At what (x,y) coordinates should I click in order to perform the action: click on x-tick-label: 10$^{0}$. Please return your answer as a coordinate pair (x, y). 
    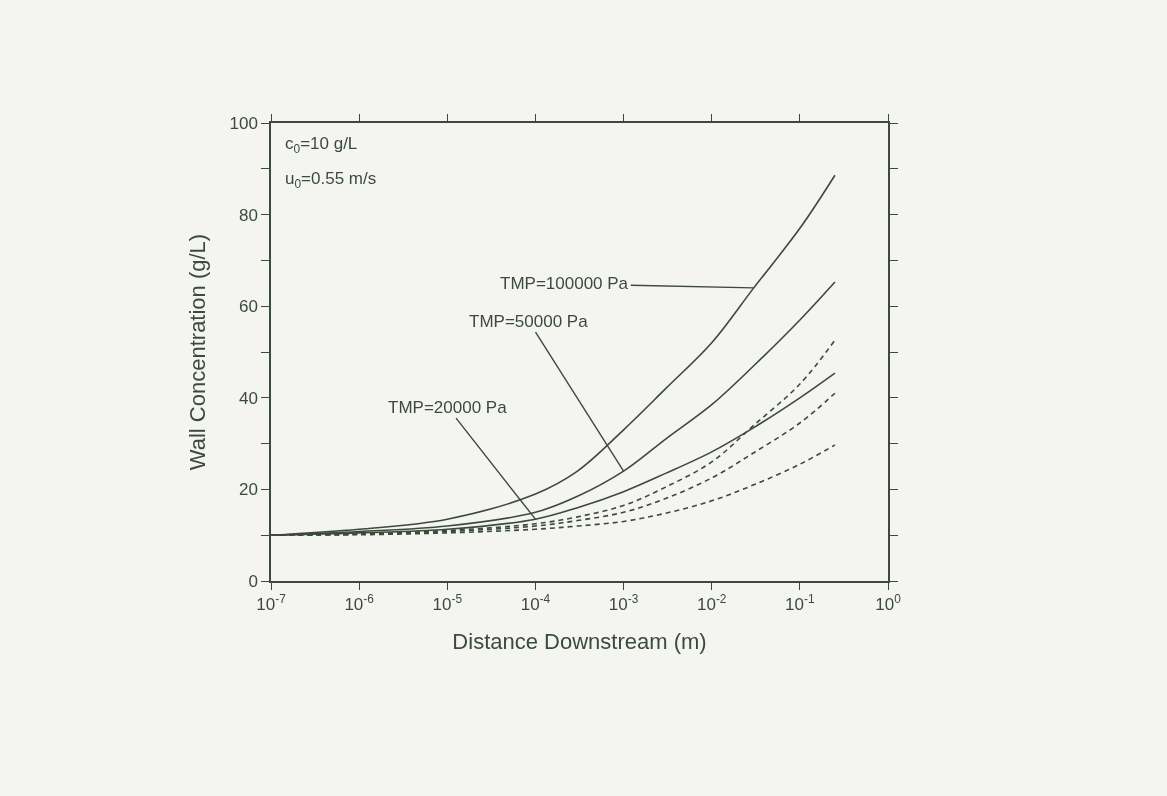
    Looking at the image, I should click on (888, 603).